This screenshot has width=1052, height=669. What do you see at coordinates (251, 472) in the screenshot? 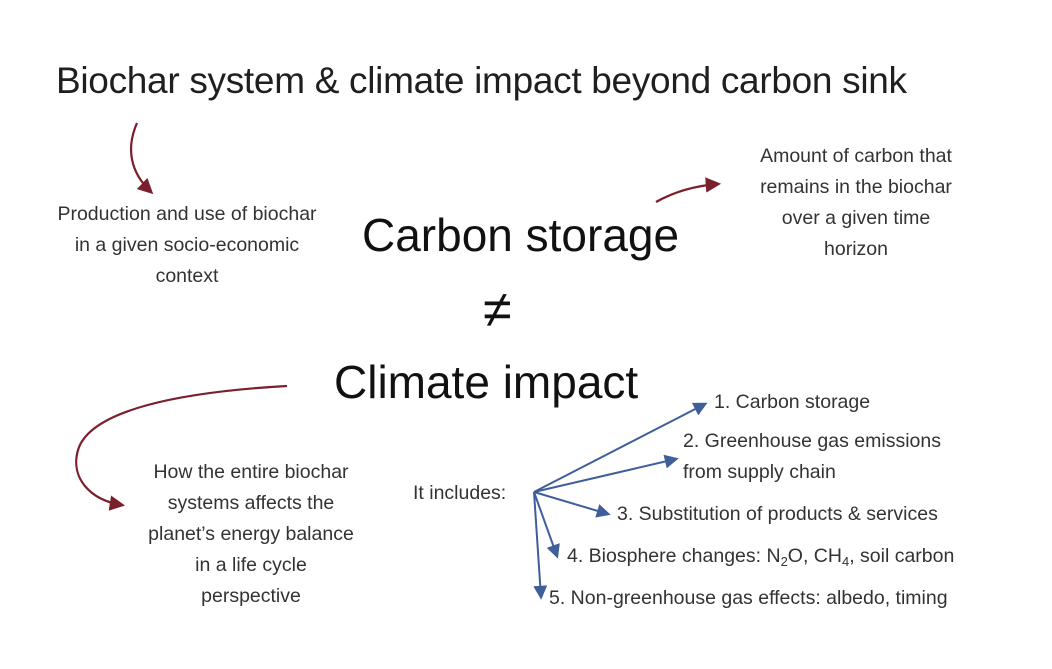
I see `note-line: How the entire biochar` at bounding box center [251, 472].